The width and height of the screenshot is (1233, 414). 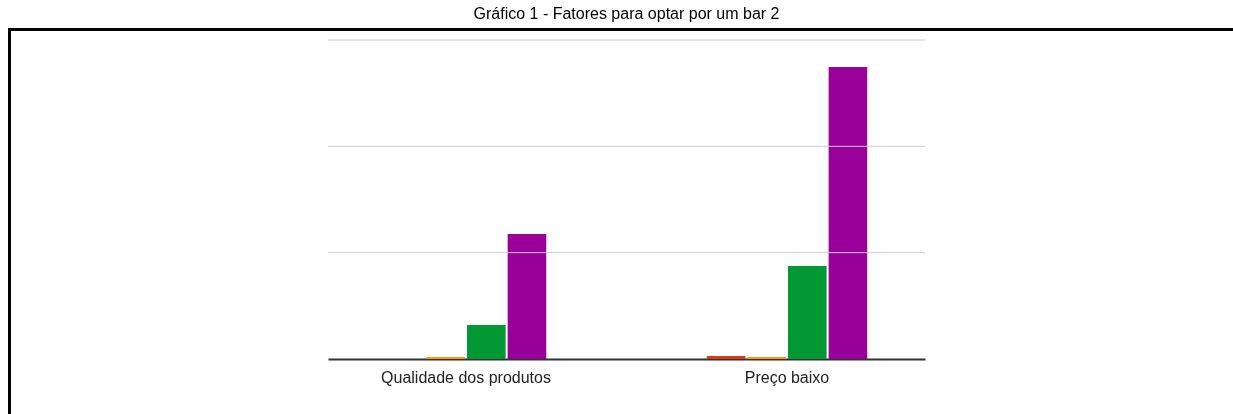 I want to click on chart-title: Gráfico 1 - Fatores para optar por um bar 2, so click(x=626, y=13).